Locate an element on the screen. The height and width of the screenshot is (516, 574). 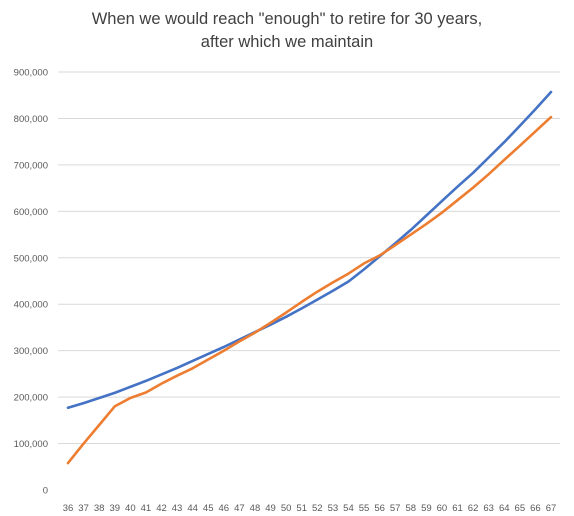
x-tick-label: 46 is located at coordinates (224, 508).